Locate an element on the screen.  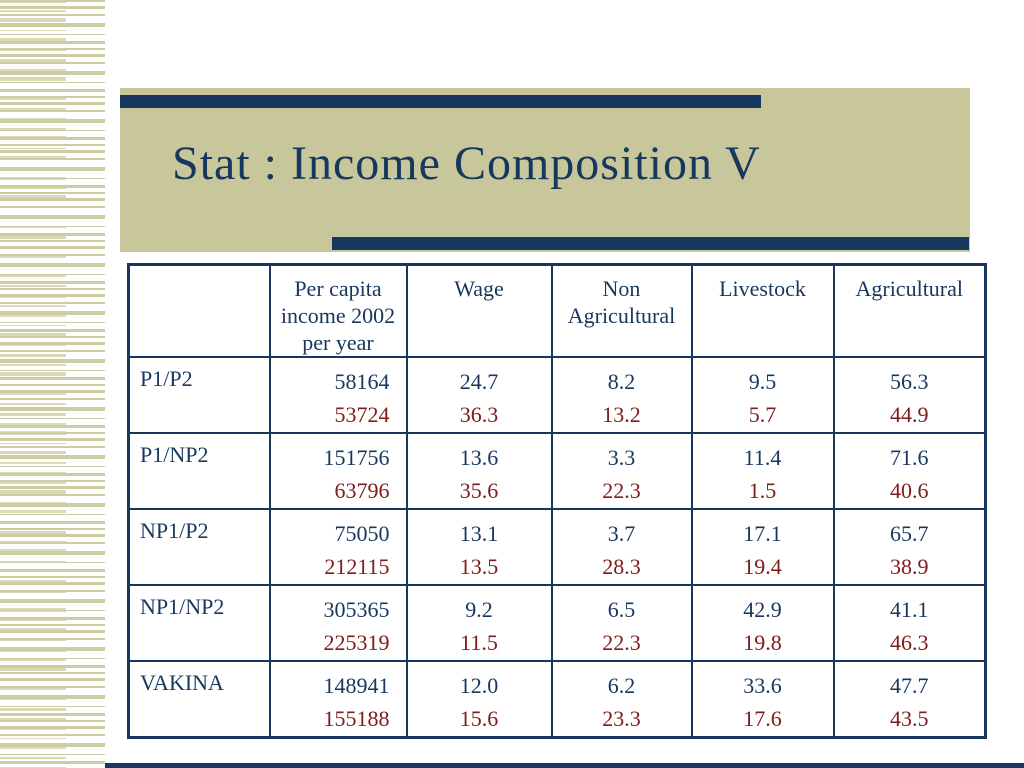
value-secondary: 28.3 is located at coordinates (621, 566).